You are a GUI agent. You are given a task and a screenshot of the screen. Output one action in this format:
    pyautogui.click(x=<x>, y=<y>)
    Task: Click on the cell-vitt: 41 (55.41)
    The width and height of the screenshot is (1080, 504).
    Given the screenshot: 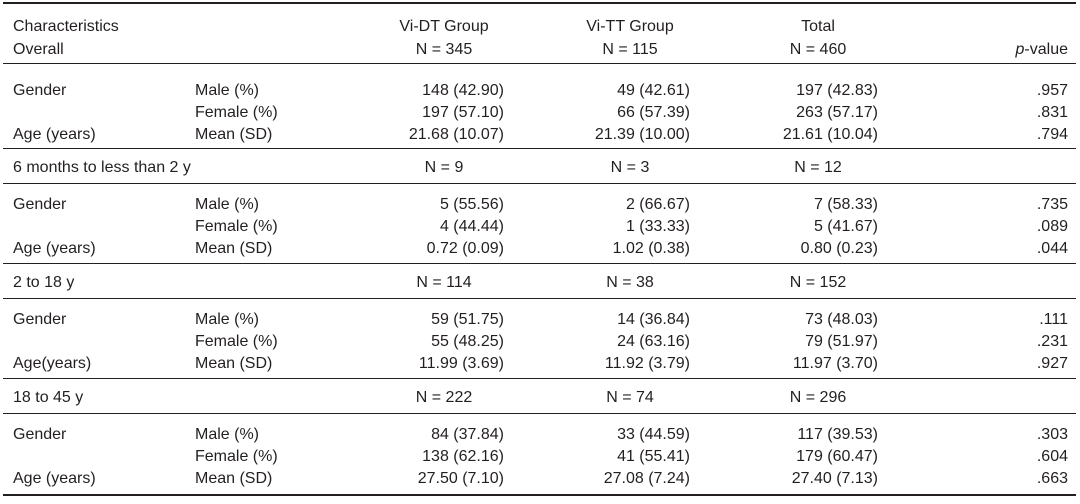 What is the action you would take?
    pyautogui.click(x=653, y=456)
    